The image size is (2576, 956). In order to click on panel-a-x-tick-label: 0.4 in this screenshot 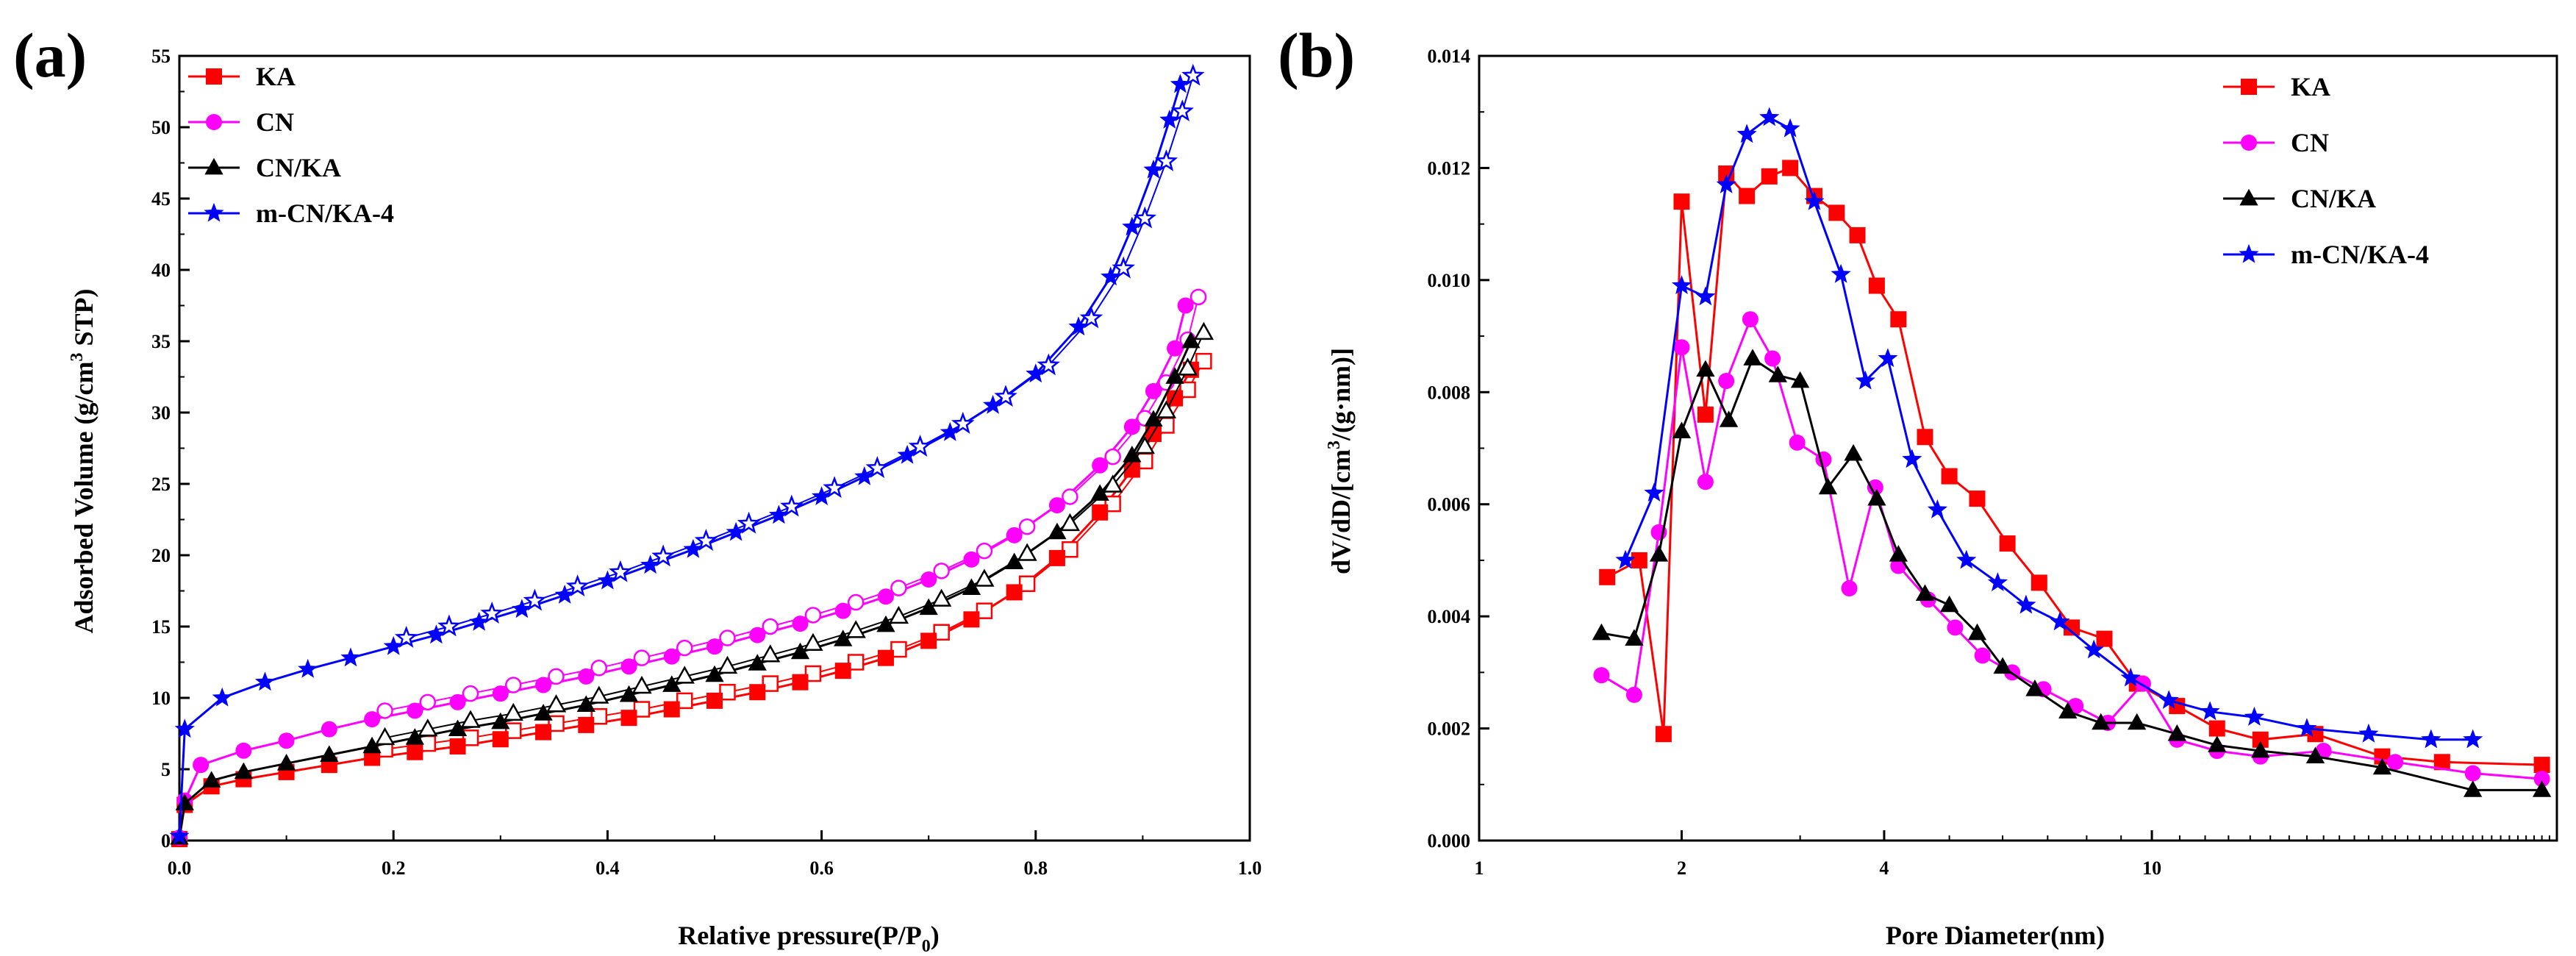, I will do `click(607, 868)`.